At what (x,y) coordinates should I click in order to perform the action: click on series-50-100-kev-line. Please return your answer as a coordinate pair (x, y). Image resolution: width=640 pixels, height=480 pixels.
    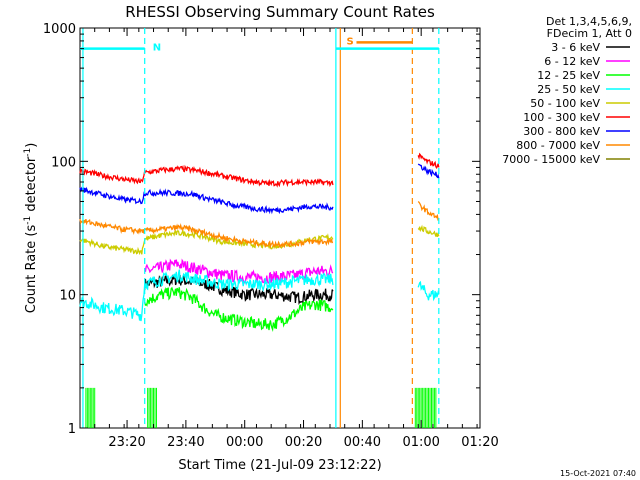
    Looking at the image, I should click on (206, 242).